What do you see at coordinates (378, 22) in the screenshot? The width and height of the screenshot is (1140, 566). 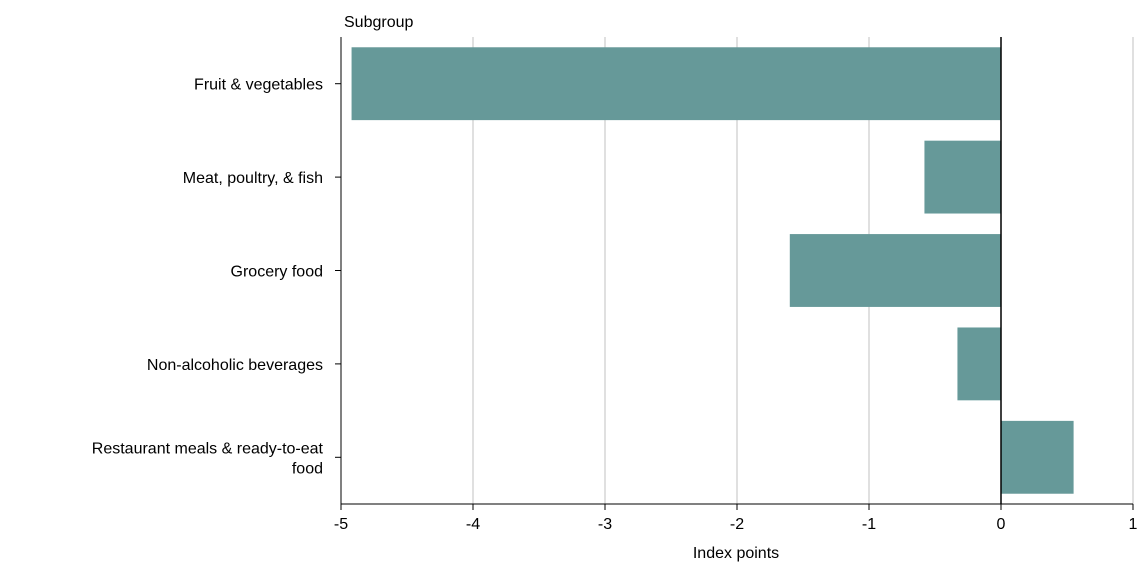 I see `y-axis-title: Subgroup` at bounding box center [378, 22].